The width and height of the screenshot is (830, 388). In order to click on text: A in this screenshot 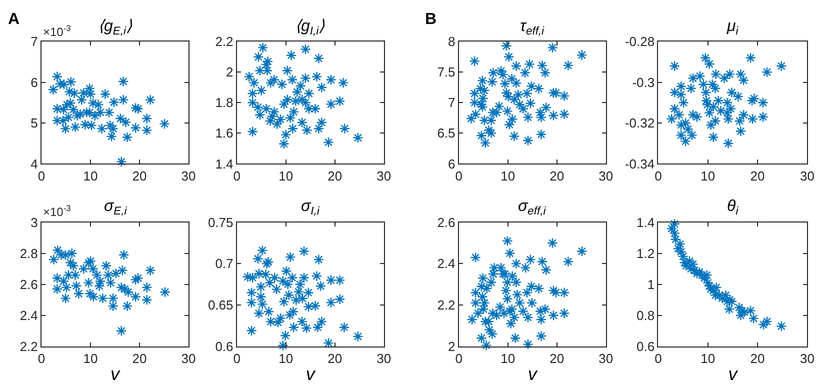, I will do `click(14, 19)`.